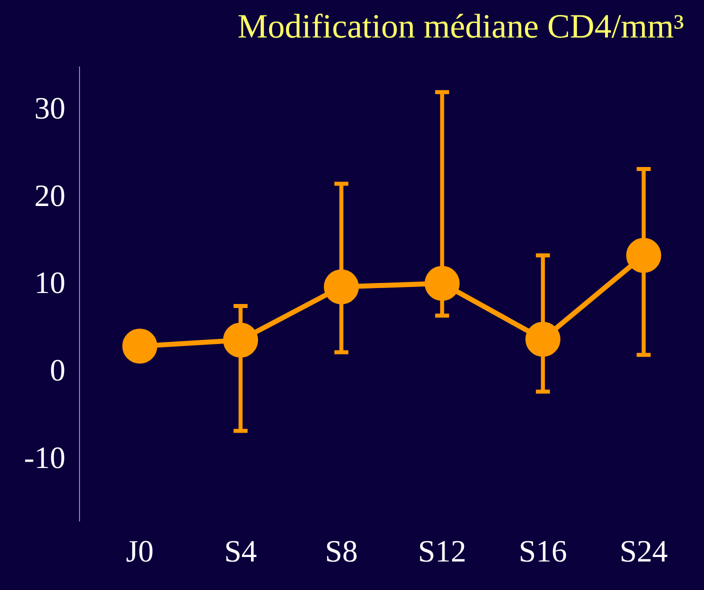 Image resolution: width=704 pixels, height=590 pixels. I want to click on x-tick-label: J0, so click(140, 551).